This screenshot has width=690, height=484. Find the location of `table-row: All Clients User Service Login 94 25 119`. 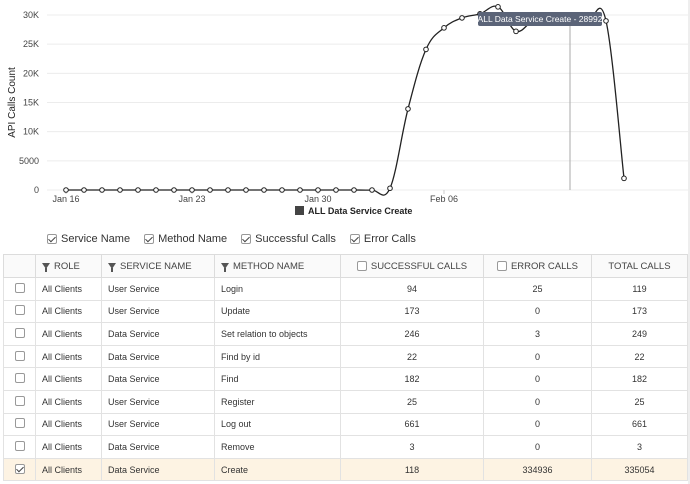

table-row: All Clients User Service Login 94 25 119 is located at coordinates (345, 289).